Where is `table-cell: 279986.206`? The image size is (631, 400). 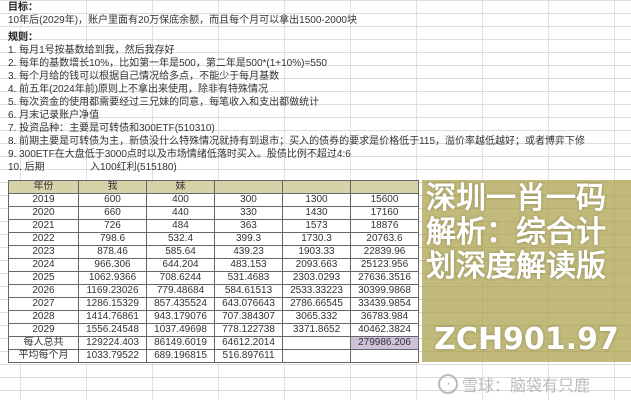 table-cell: 279986.206 is located at coordinates (384, 343).